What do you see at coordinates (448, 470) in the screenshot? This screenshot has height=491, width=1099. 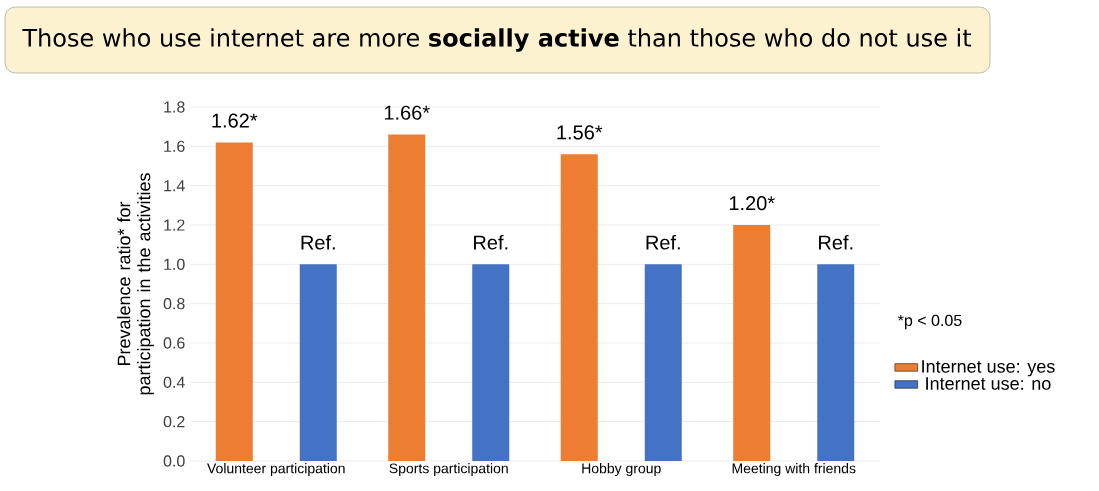 I see `x-tick-label: Sports participation` at bounding box center [448, 470].